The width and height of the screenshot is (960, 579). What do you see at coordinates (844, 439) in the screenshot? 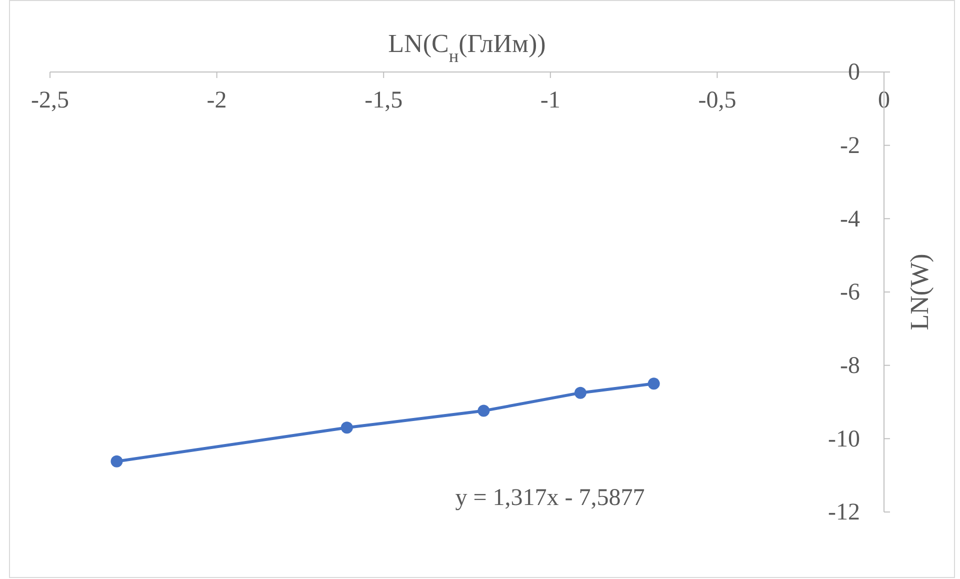
I see `y-tick-label: -10` at bounding box center [844, 439].